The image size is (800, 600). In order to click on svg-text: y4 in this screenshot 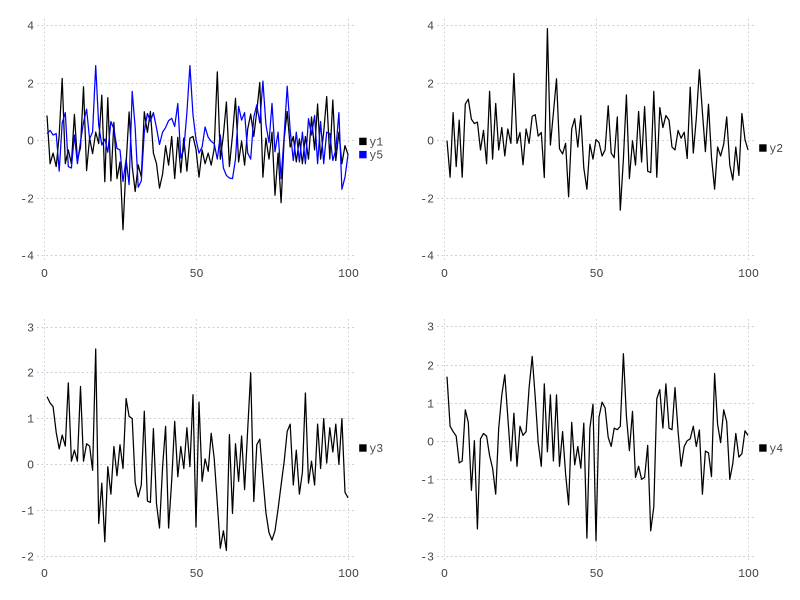, I will do `click(776, 449)`.